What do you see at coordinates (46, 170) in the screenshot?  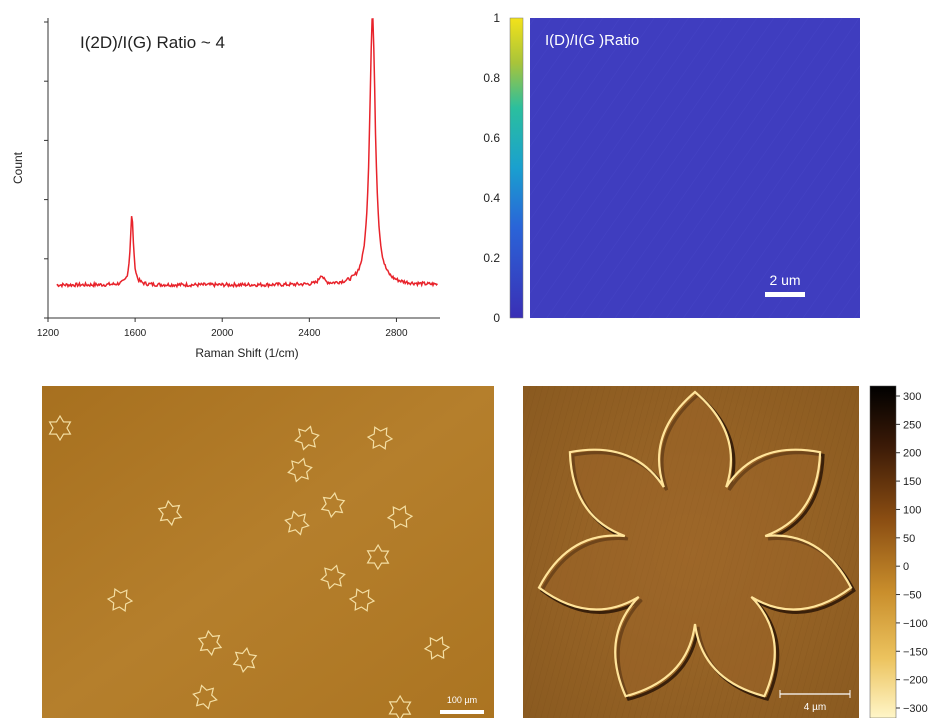 I see `spectrum-y-ticks` at bounding box center [46, 170].